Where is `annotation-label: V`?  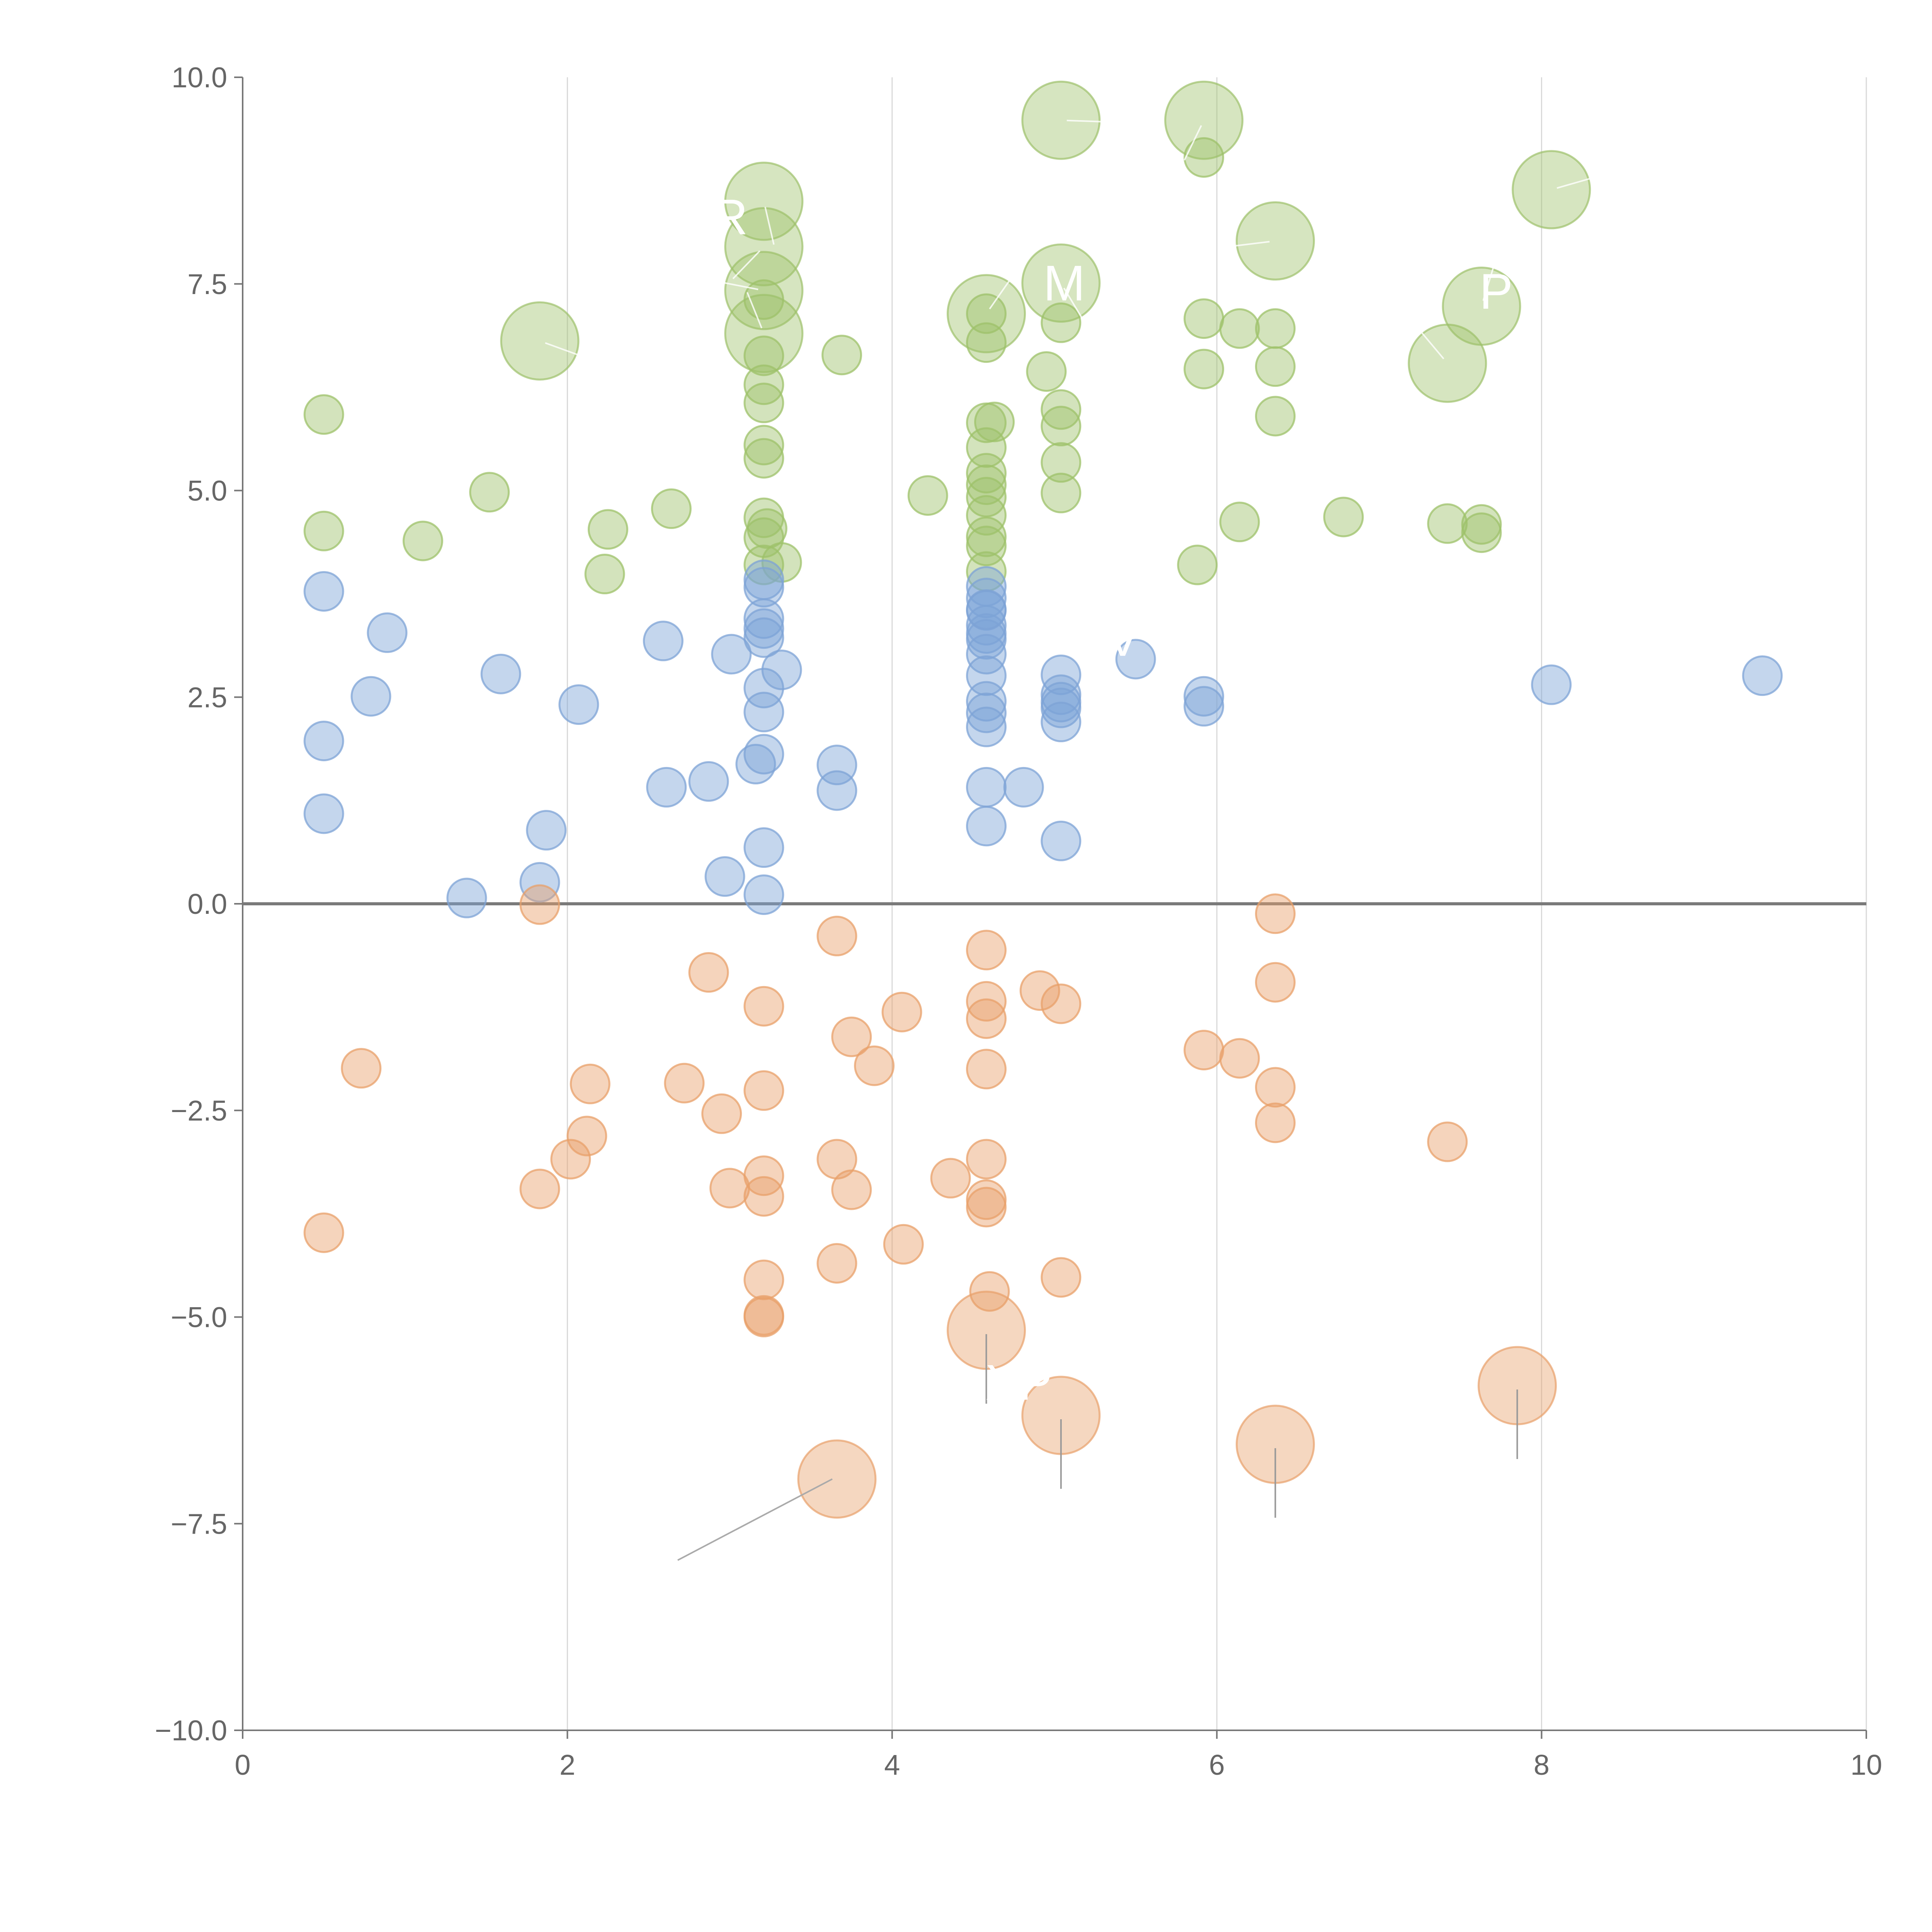 annotation-label: V is located at coordinates (1122, 638).